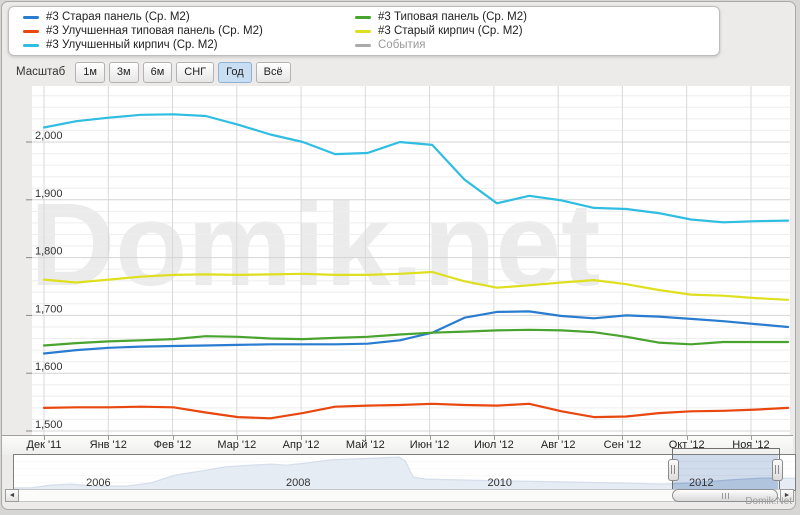  What do you see at coordinates (118, 17) in the screenshot?
I see `legend-label: #3 Старая панель (Ср. М2)` at bounding box center [118, 17].